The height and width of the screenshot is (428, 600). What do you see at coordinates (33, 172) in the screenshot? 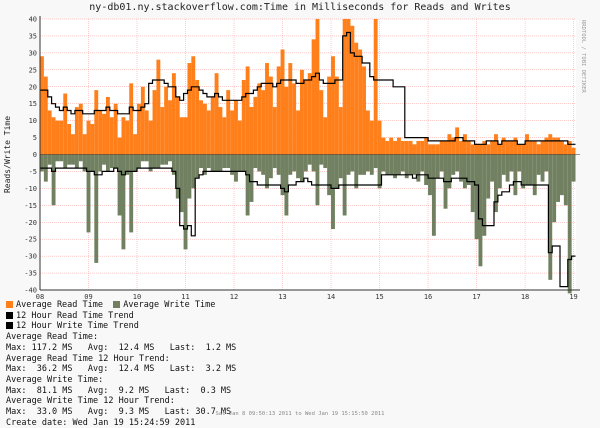
I see `y-tick-label: -5` at bounding box center [33, 172].